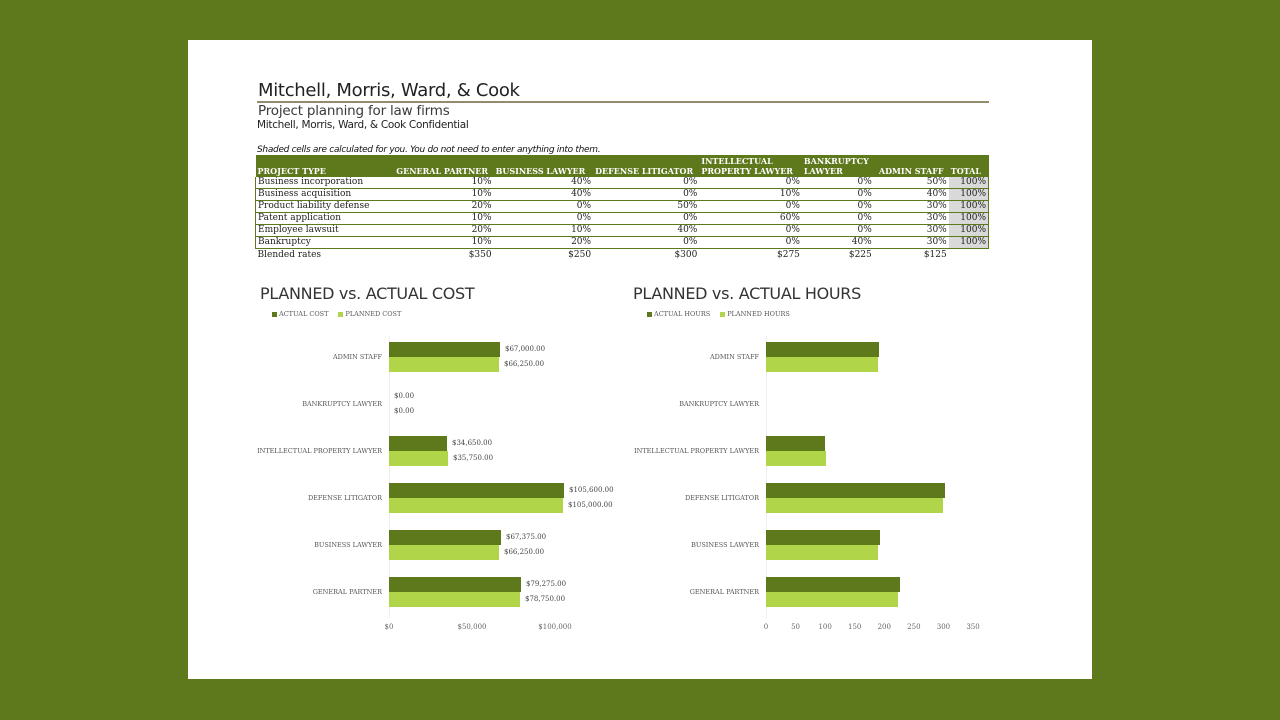 This screenshot has height=720, width=1280. What do you see at coordinates (524, 364) in the screenshot?
I see `value-label: $66,250.00` at bounding box center [524, 364].